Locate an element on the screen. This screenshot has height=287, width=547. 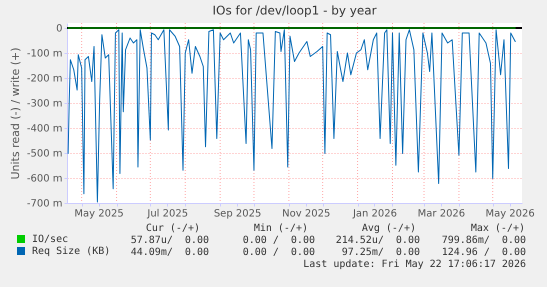
x-tick-label: Jan 2026 is located at coordinates (374, 214).